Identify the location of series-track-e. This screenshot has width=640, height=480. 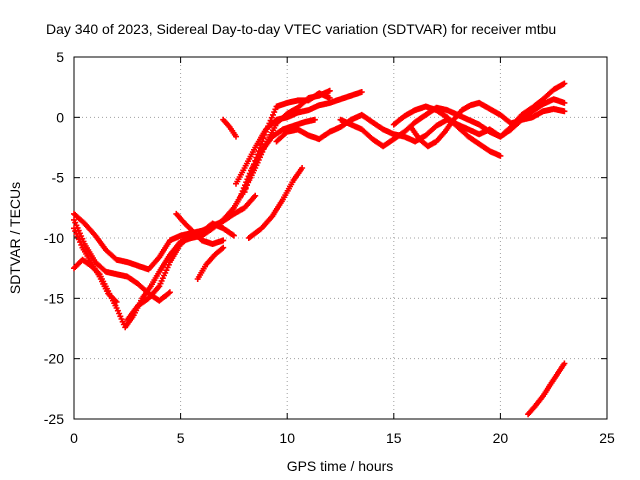
(180, 272).